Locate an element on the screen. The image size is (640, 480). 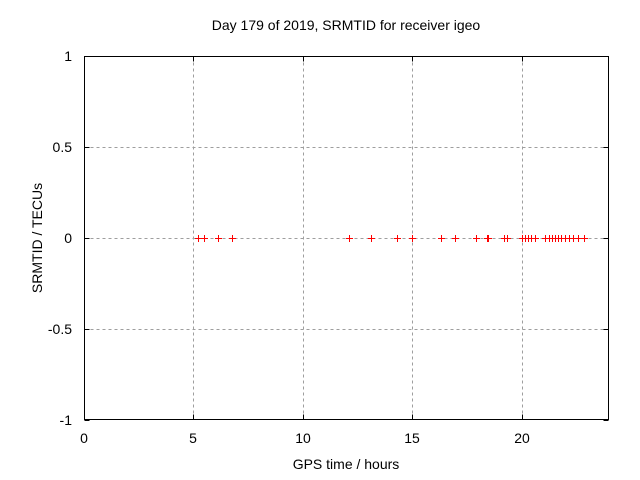
y-axis-label: SRMTID / TECUs is located at coordinates (37, 238).